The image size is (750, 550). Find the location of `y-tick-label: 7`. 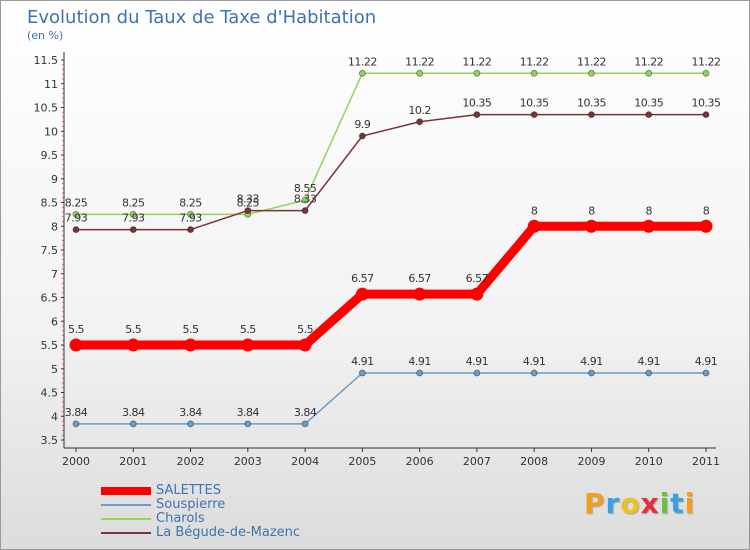

y-tick-label: 7 is located at coordinates (54, 274).